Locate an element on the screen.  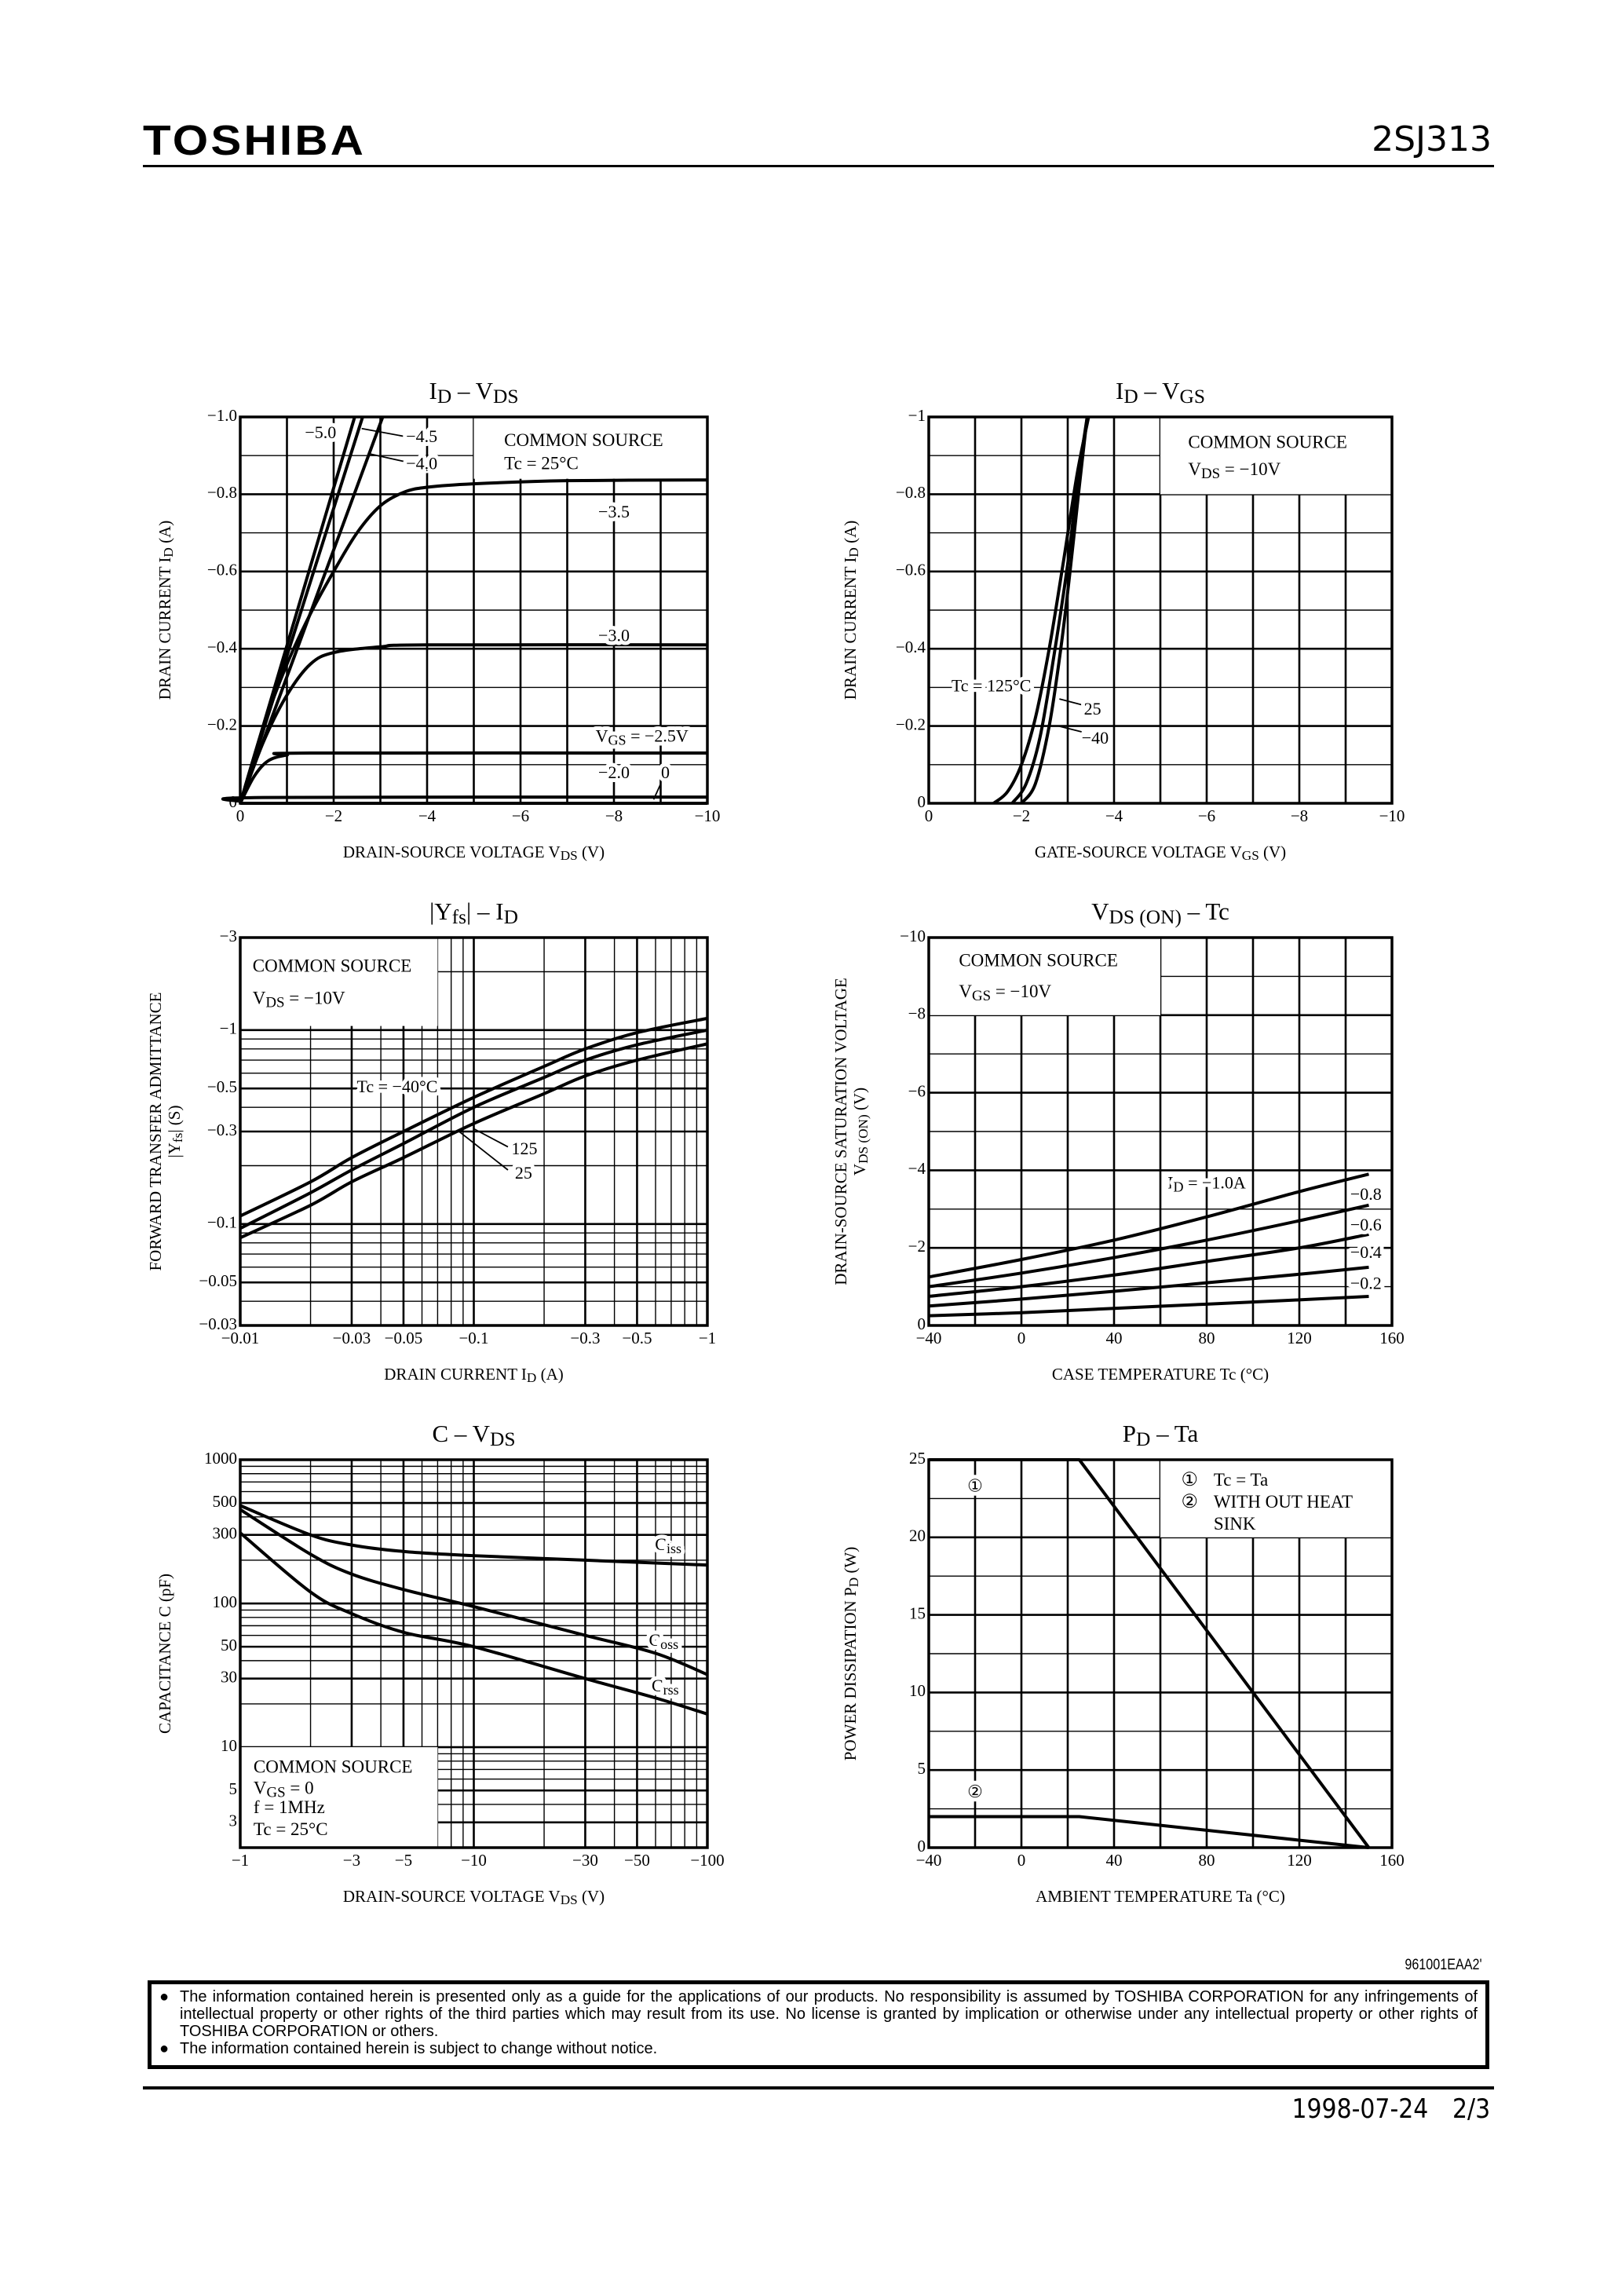
label-segment: fs is located at coordinates (459, 917).